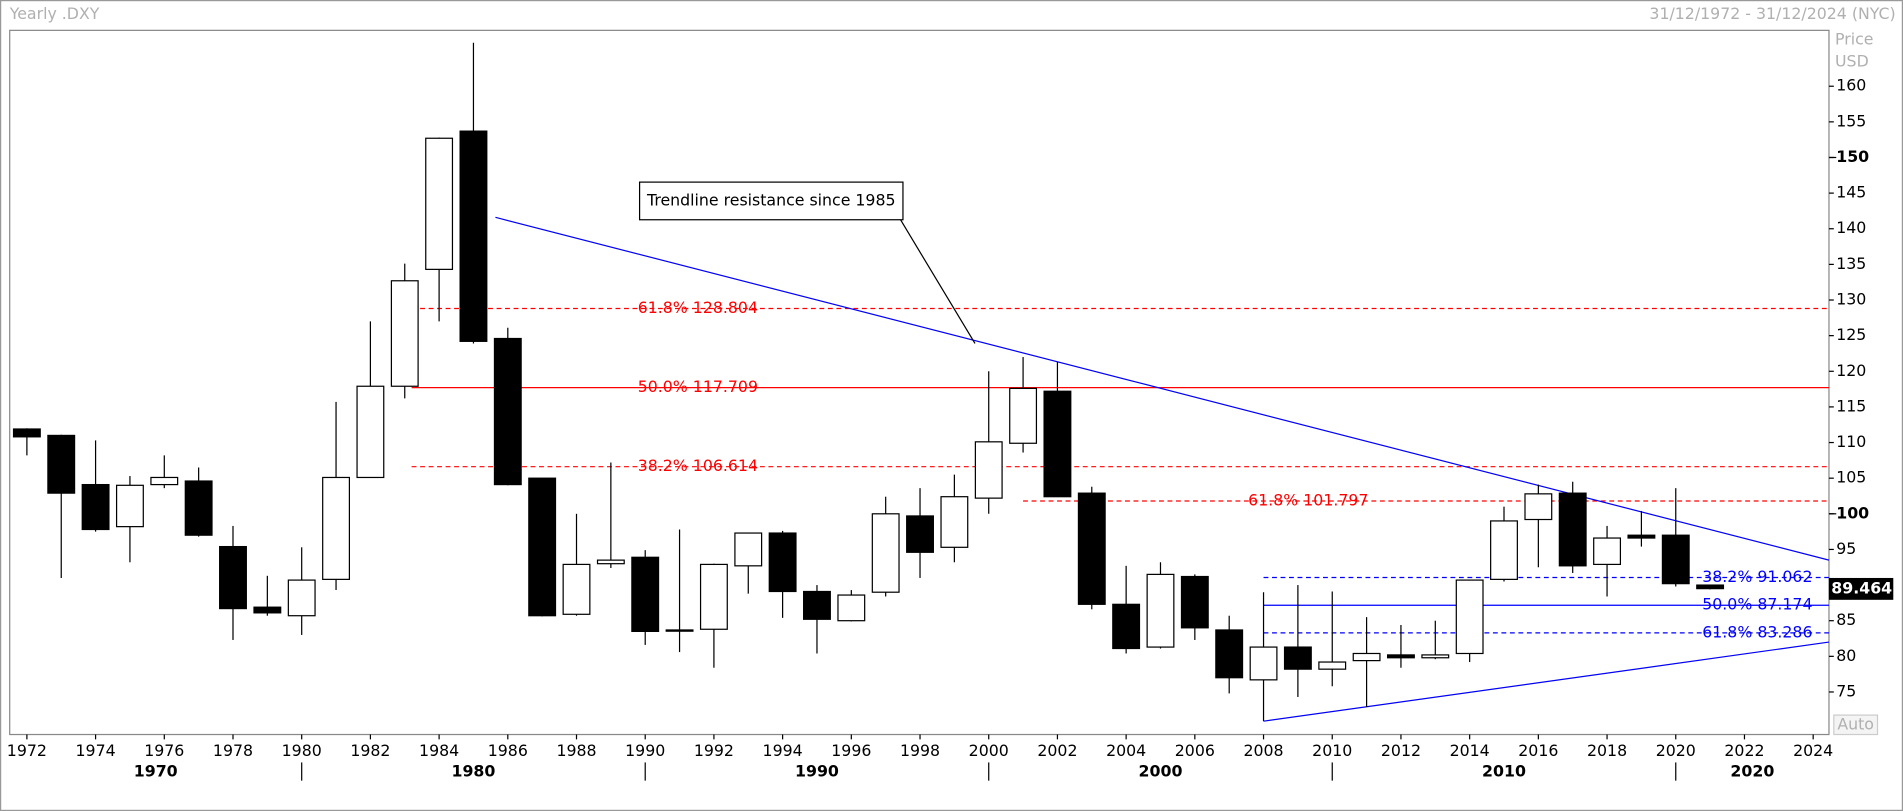 The image size is (1903, 811). I want to click on y-tick-label: 115, so click(1851, 405).